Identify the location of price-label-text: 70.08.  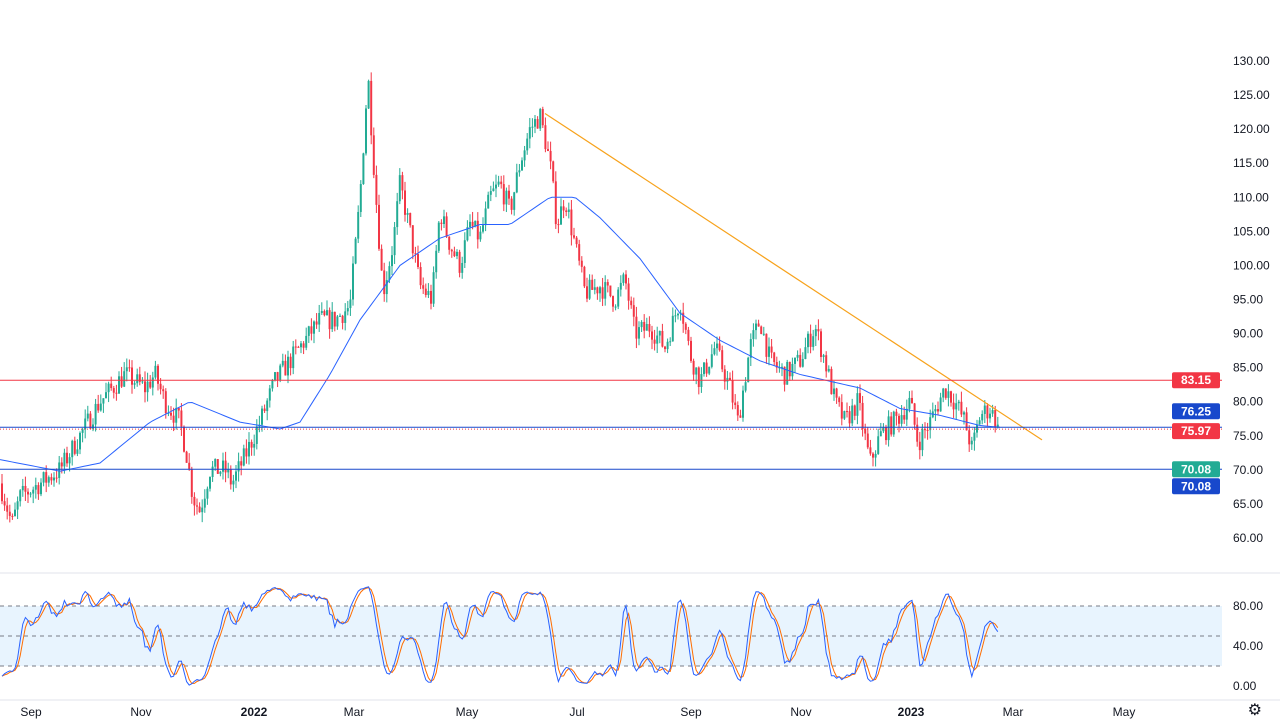
(1196, 469).